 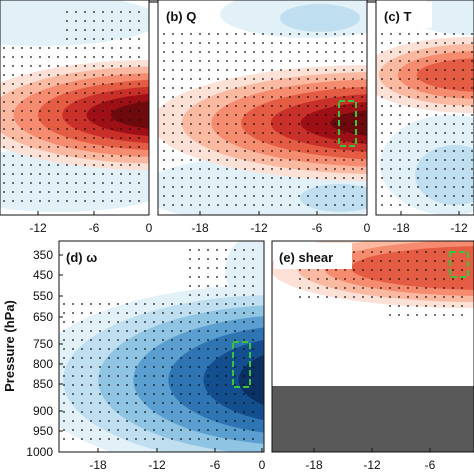 I want to click on panel-d-ylabel-850: 850, so click(x=43, y=384).